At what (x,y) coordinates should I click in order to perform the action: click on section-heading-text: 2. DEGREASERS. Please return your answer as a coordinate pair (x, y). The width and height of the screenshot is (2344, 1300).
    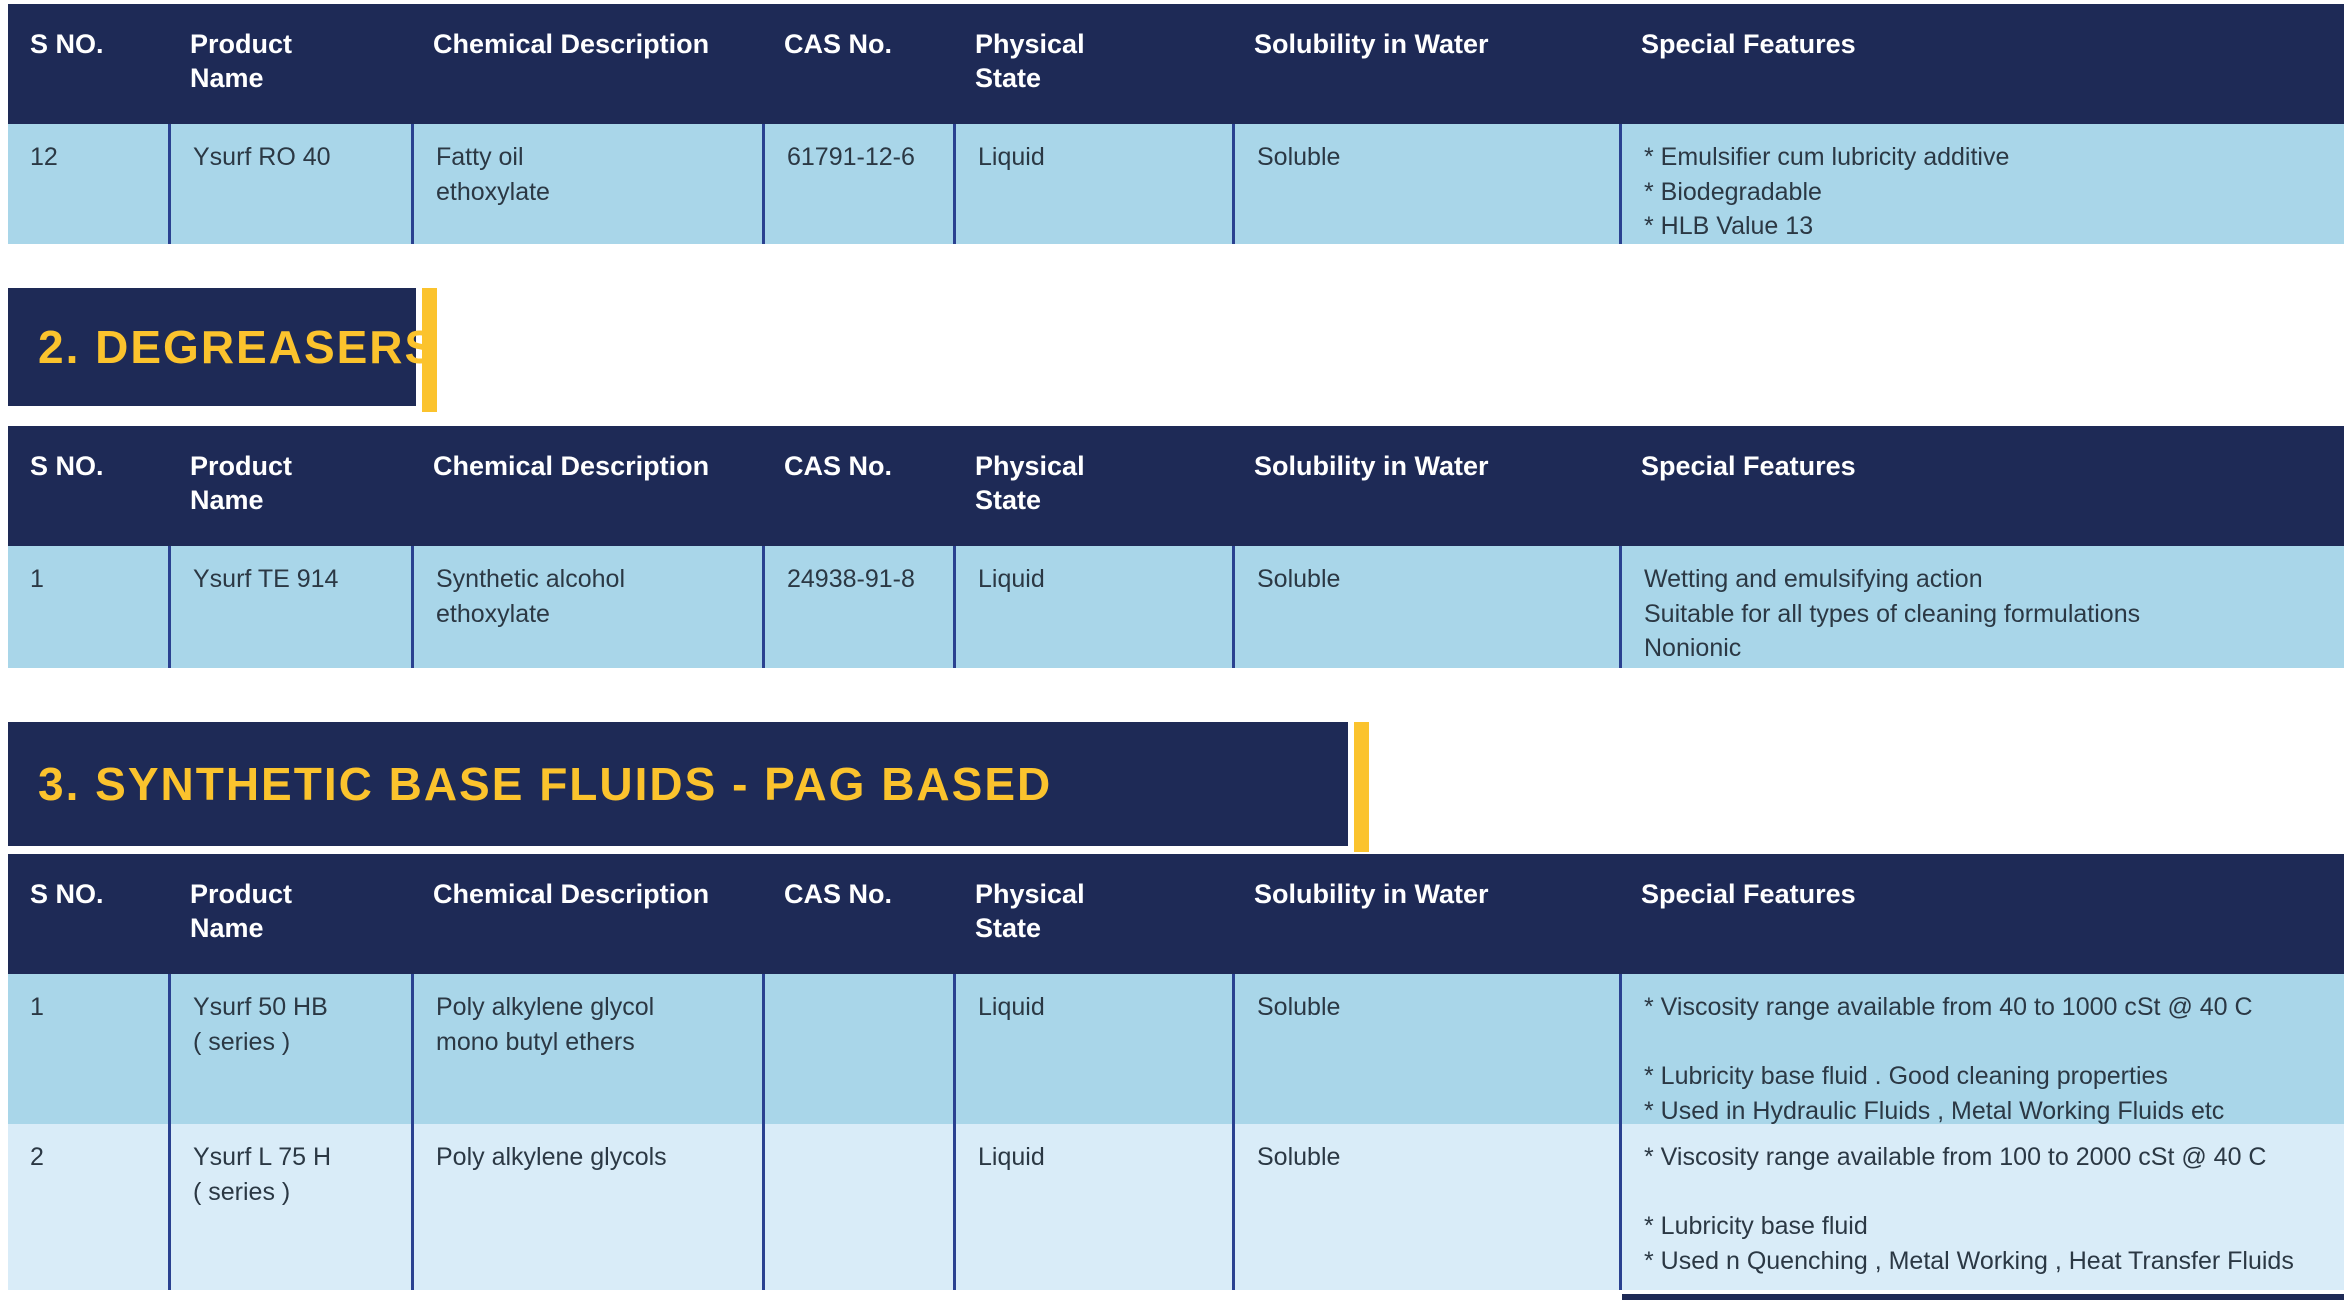
    Looking at the image, I should click on (238, 347).